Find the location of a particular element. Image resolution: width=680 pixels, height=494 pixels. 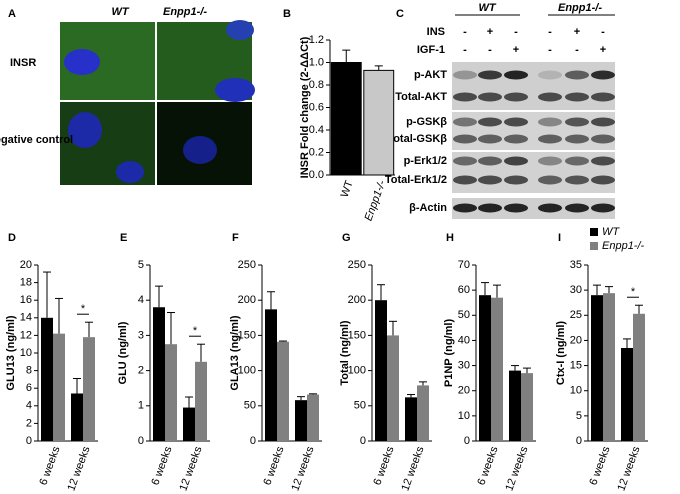

band-label: p-Erk1/2 is located at coordinates (425, 161).